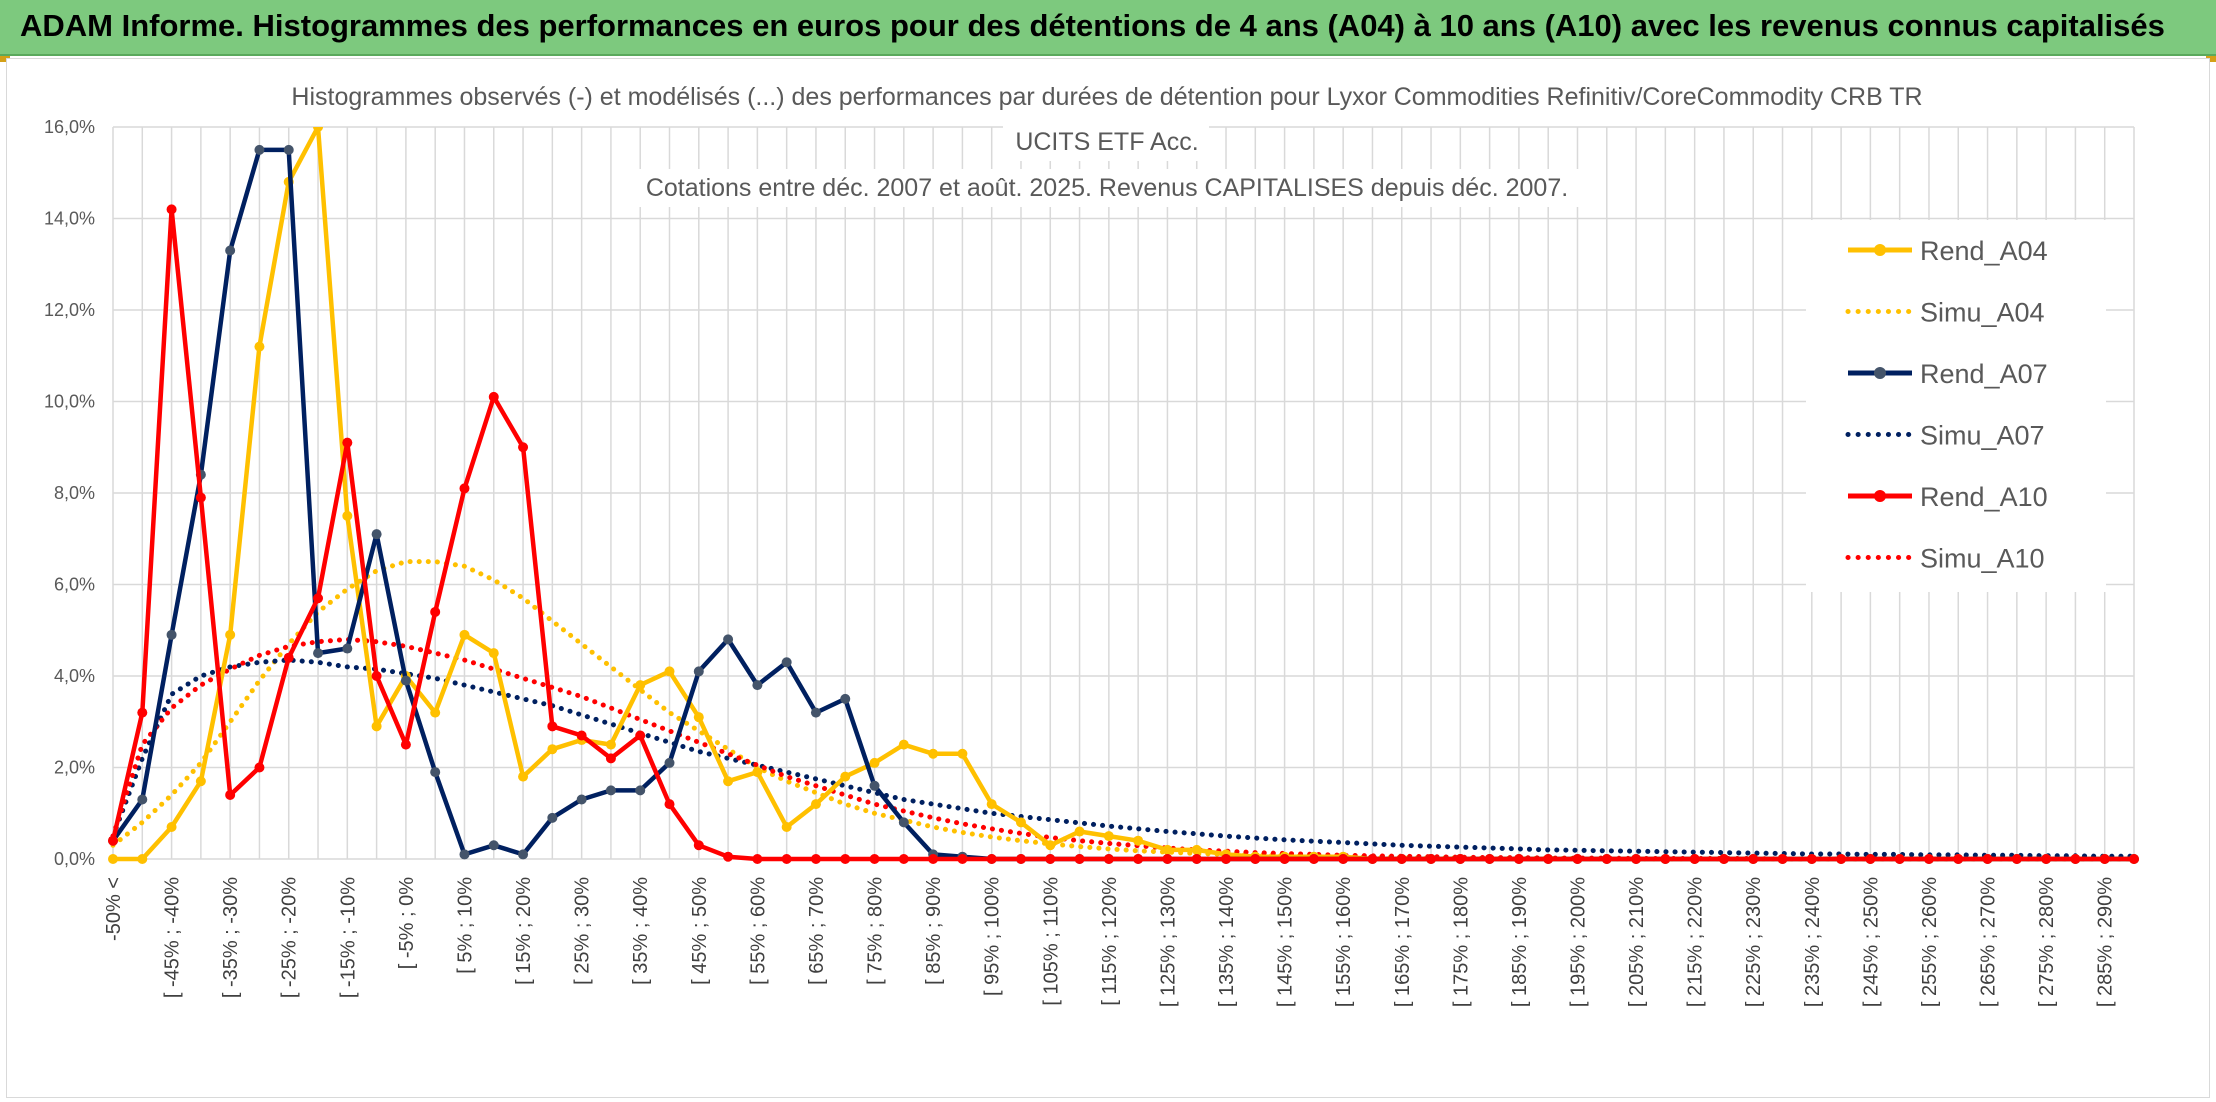 This screenshot has width=2216, height=1102. Describe the element at coordinates (2106, 942) in the screenshot. I see `x-tick-label: [ 285% ; 290%` at that location.